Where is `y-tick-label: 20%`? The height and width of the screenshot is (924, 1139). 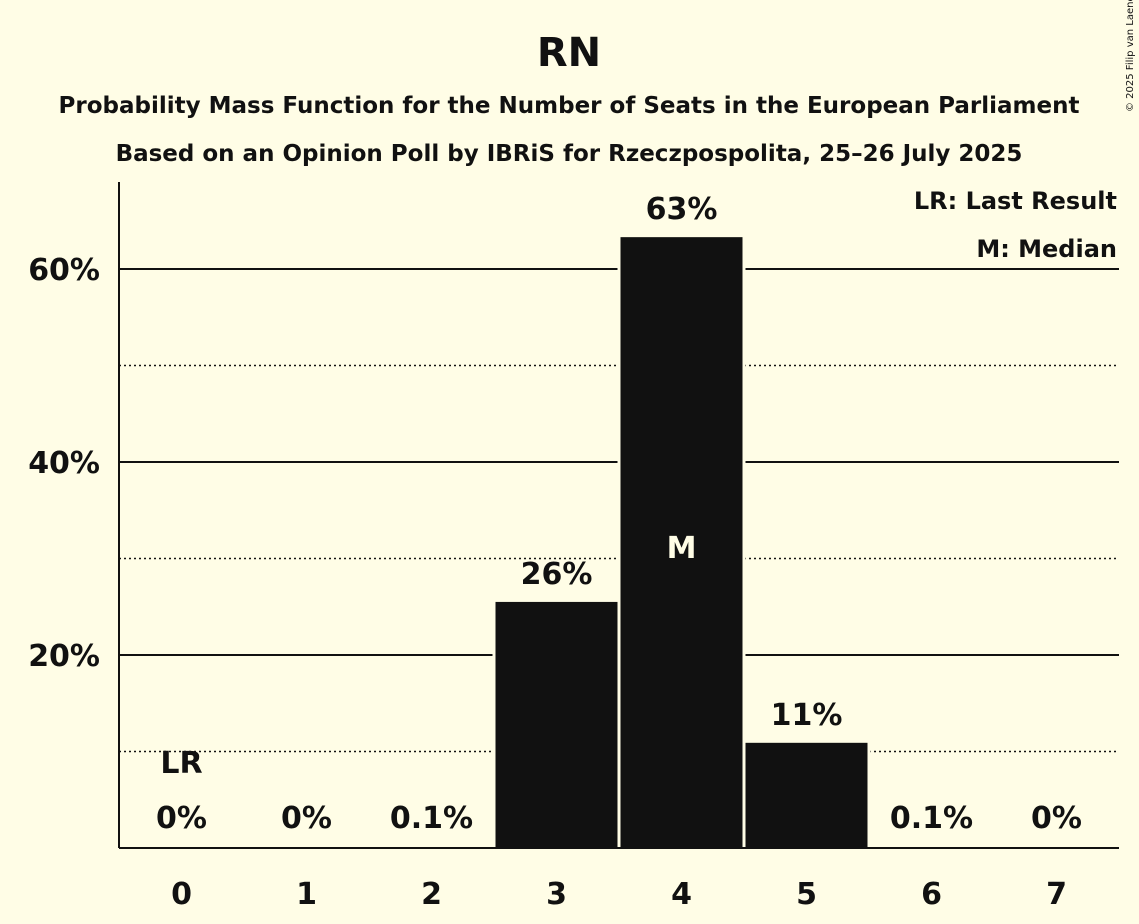 y-tick-label: 20% is located at coordinates (64, 656).